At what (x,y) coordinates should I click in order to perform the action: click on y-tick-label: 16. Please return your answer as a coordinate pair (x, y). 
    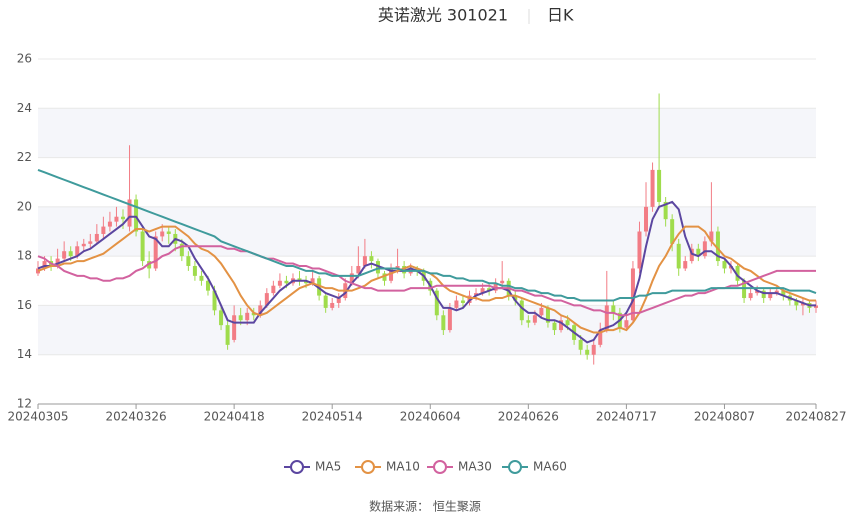
    Looking at the image, I should click on (24, 305).